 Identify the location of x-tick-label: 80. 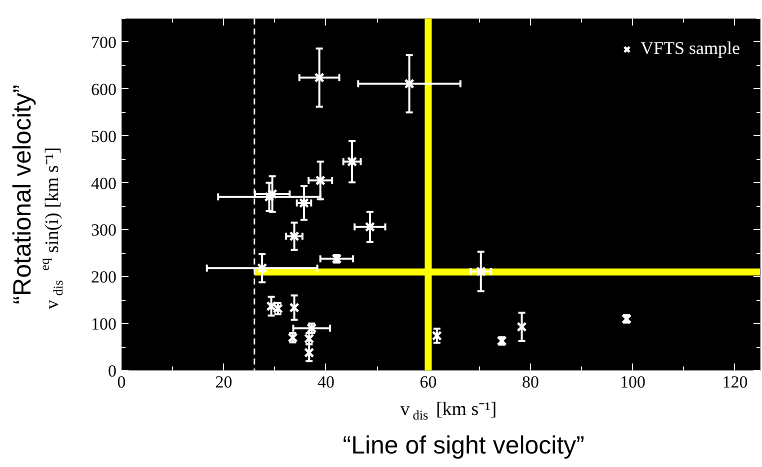
(530, 382).